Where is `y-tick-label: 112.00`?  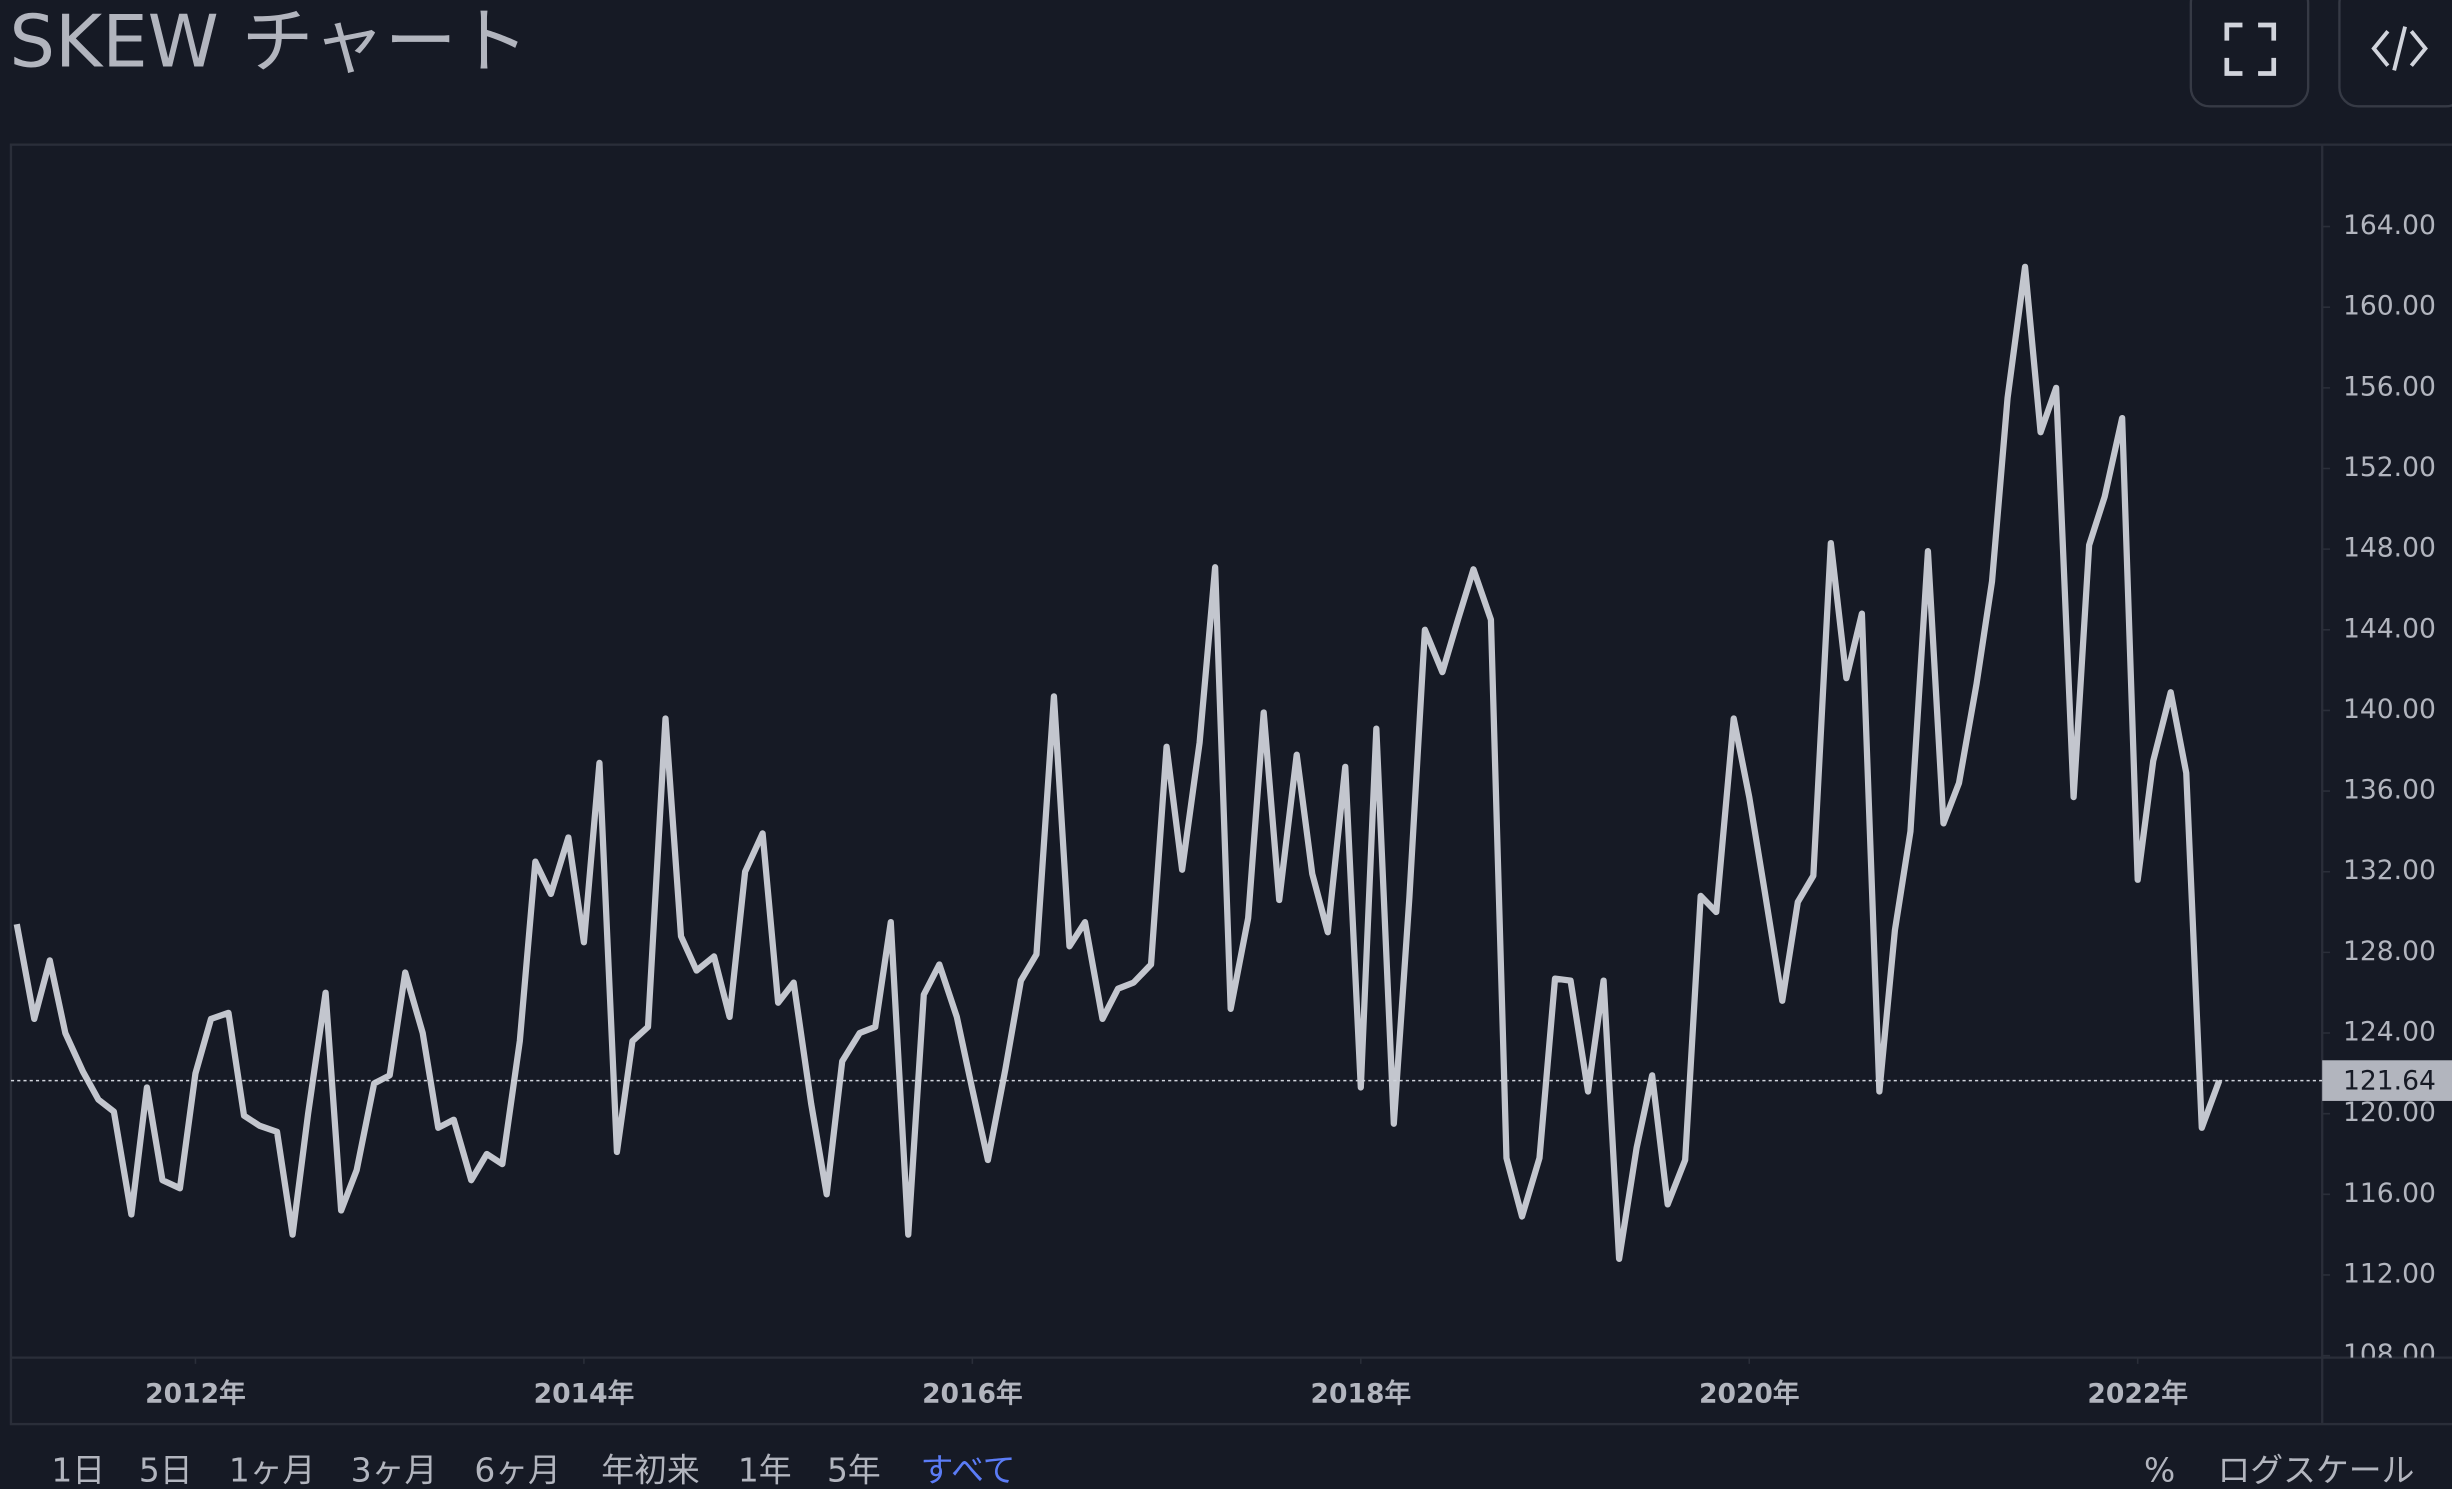
y-tick-label: 112.00 is located at coordinates (2389, 1273).